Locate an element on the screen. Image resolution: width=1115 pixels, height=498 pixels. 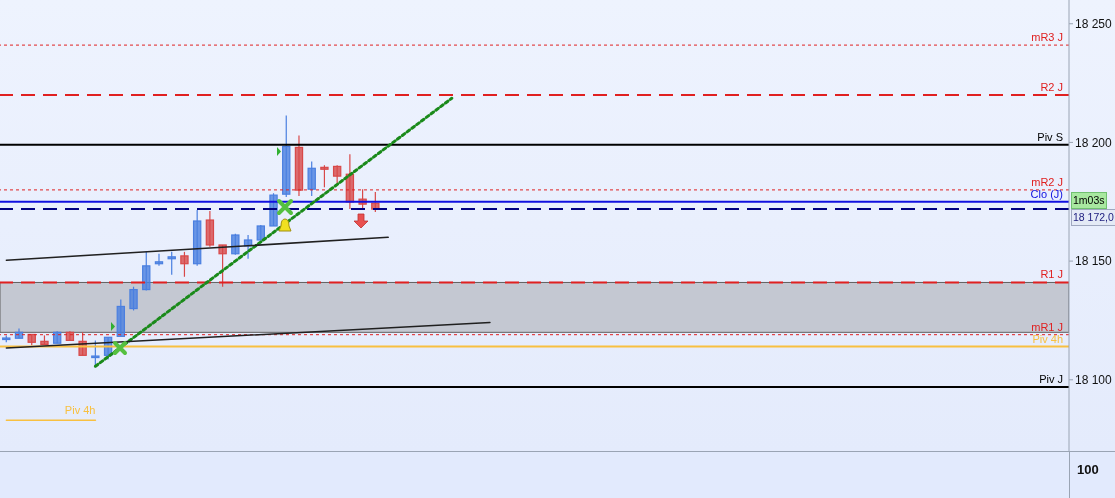
ref-line-label: Piv J is located at coordinates (1051, 378).